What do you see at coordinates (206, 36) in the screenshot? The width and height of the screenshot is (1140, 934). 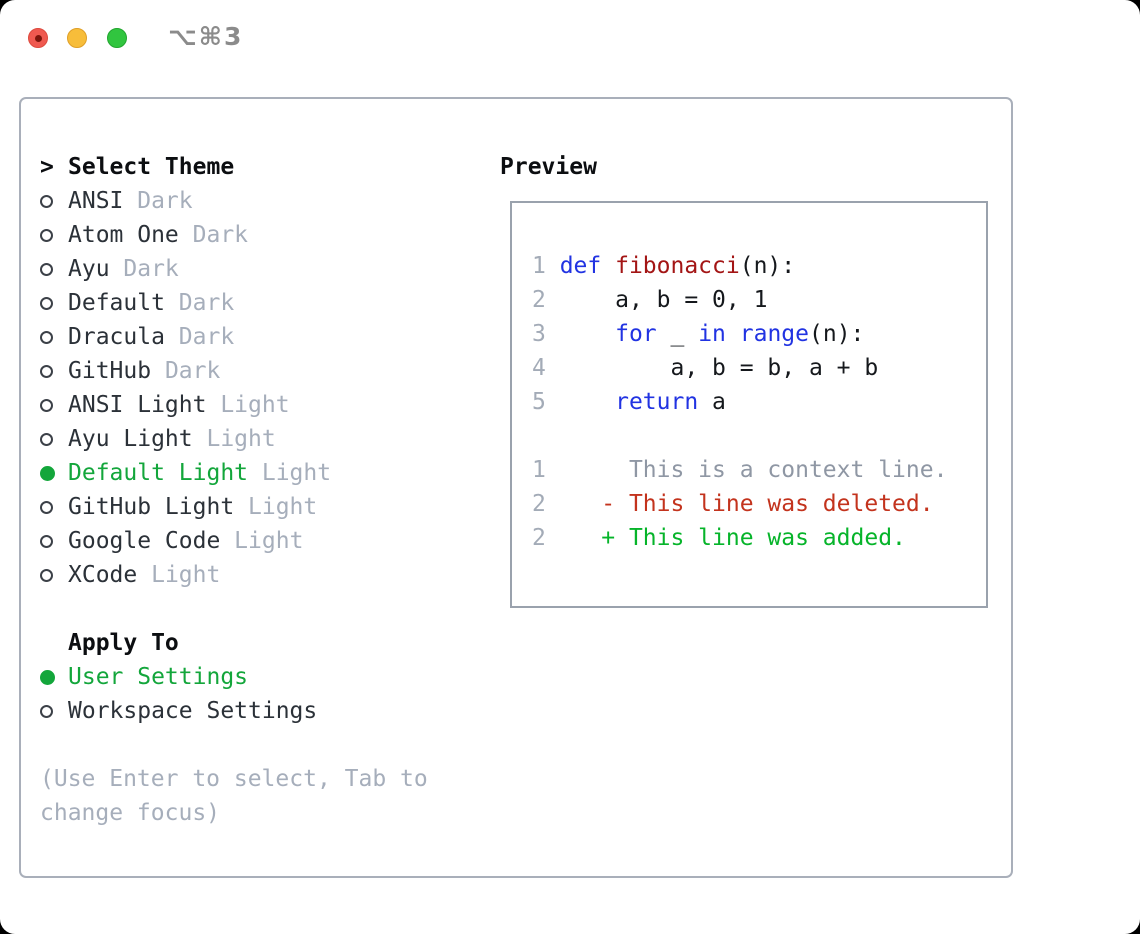 I see `window-title-shortcut: ⌥⌘3` at bounding box center [206, 36].